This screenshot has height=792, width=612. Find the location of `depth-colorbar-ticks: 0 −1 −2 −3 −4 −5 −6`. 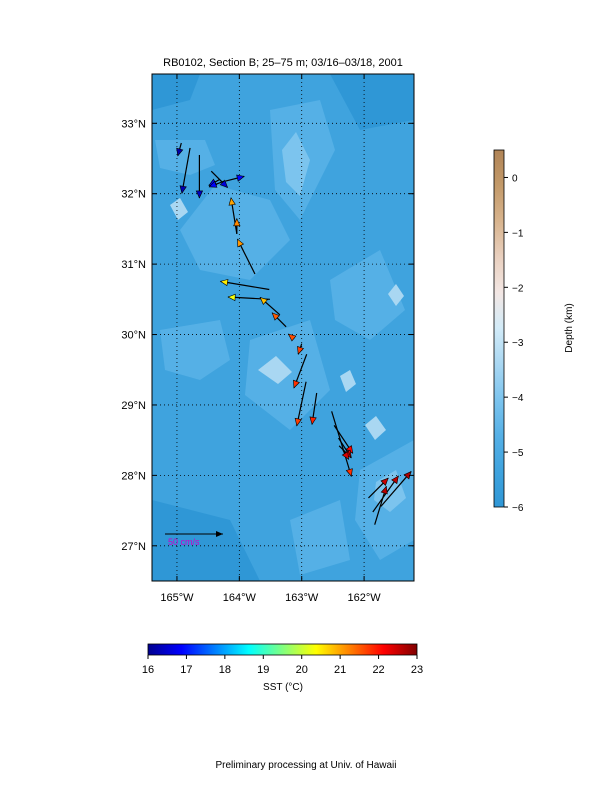

depth-colorbar-ticks: 0 −1 −2 −3 −4 −5 −6 is located at coordinates (514, 343).